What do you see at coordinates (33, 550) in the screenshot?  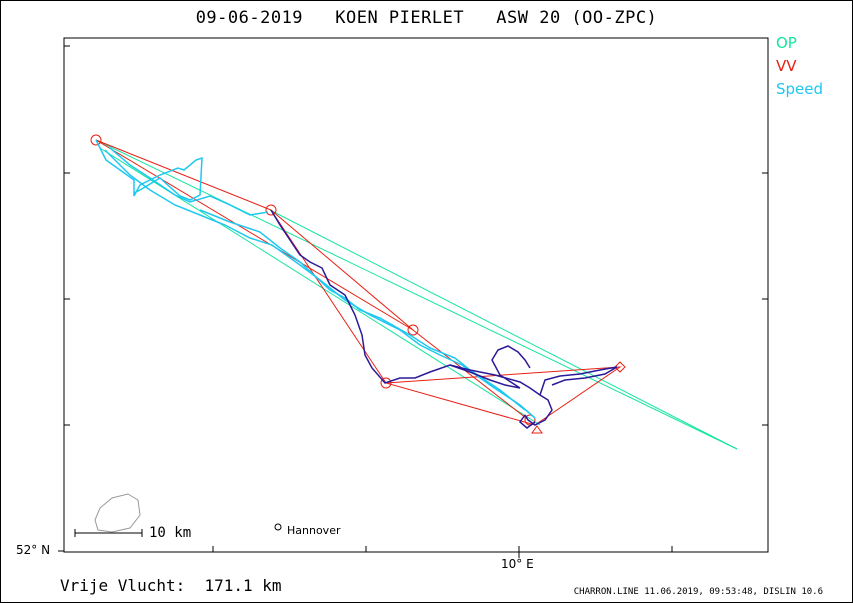 I see `latitude-label: 52° N` at bounding box center [33, 550].